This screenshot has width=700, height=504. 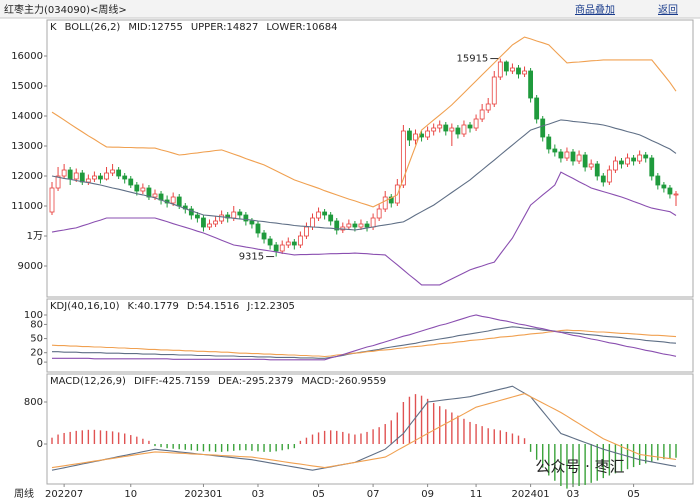 What do you see at coordinates (579, 467) in the screenshot?
I see `watermark: 公众号 · 枣汇` at bounding box center [579, 467].